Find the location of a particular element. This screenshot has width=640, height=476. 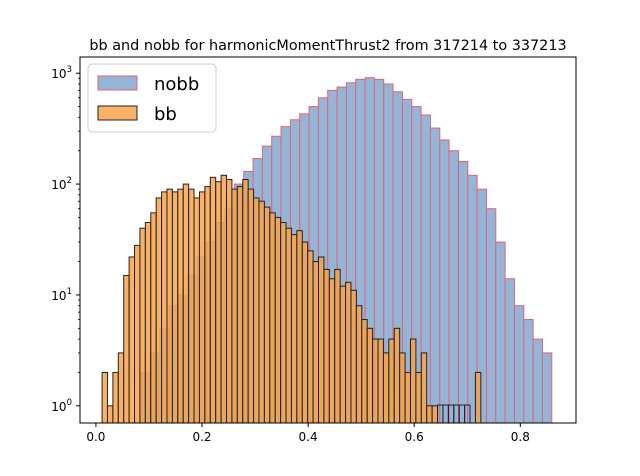

legend-swatch-bb is located at coordinates (117, 113).